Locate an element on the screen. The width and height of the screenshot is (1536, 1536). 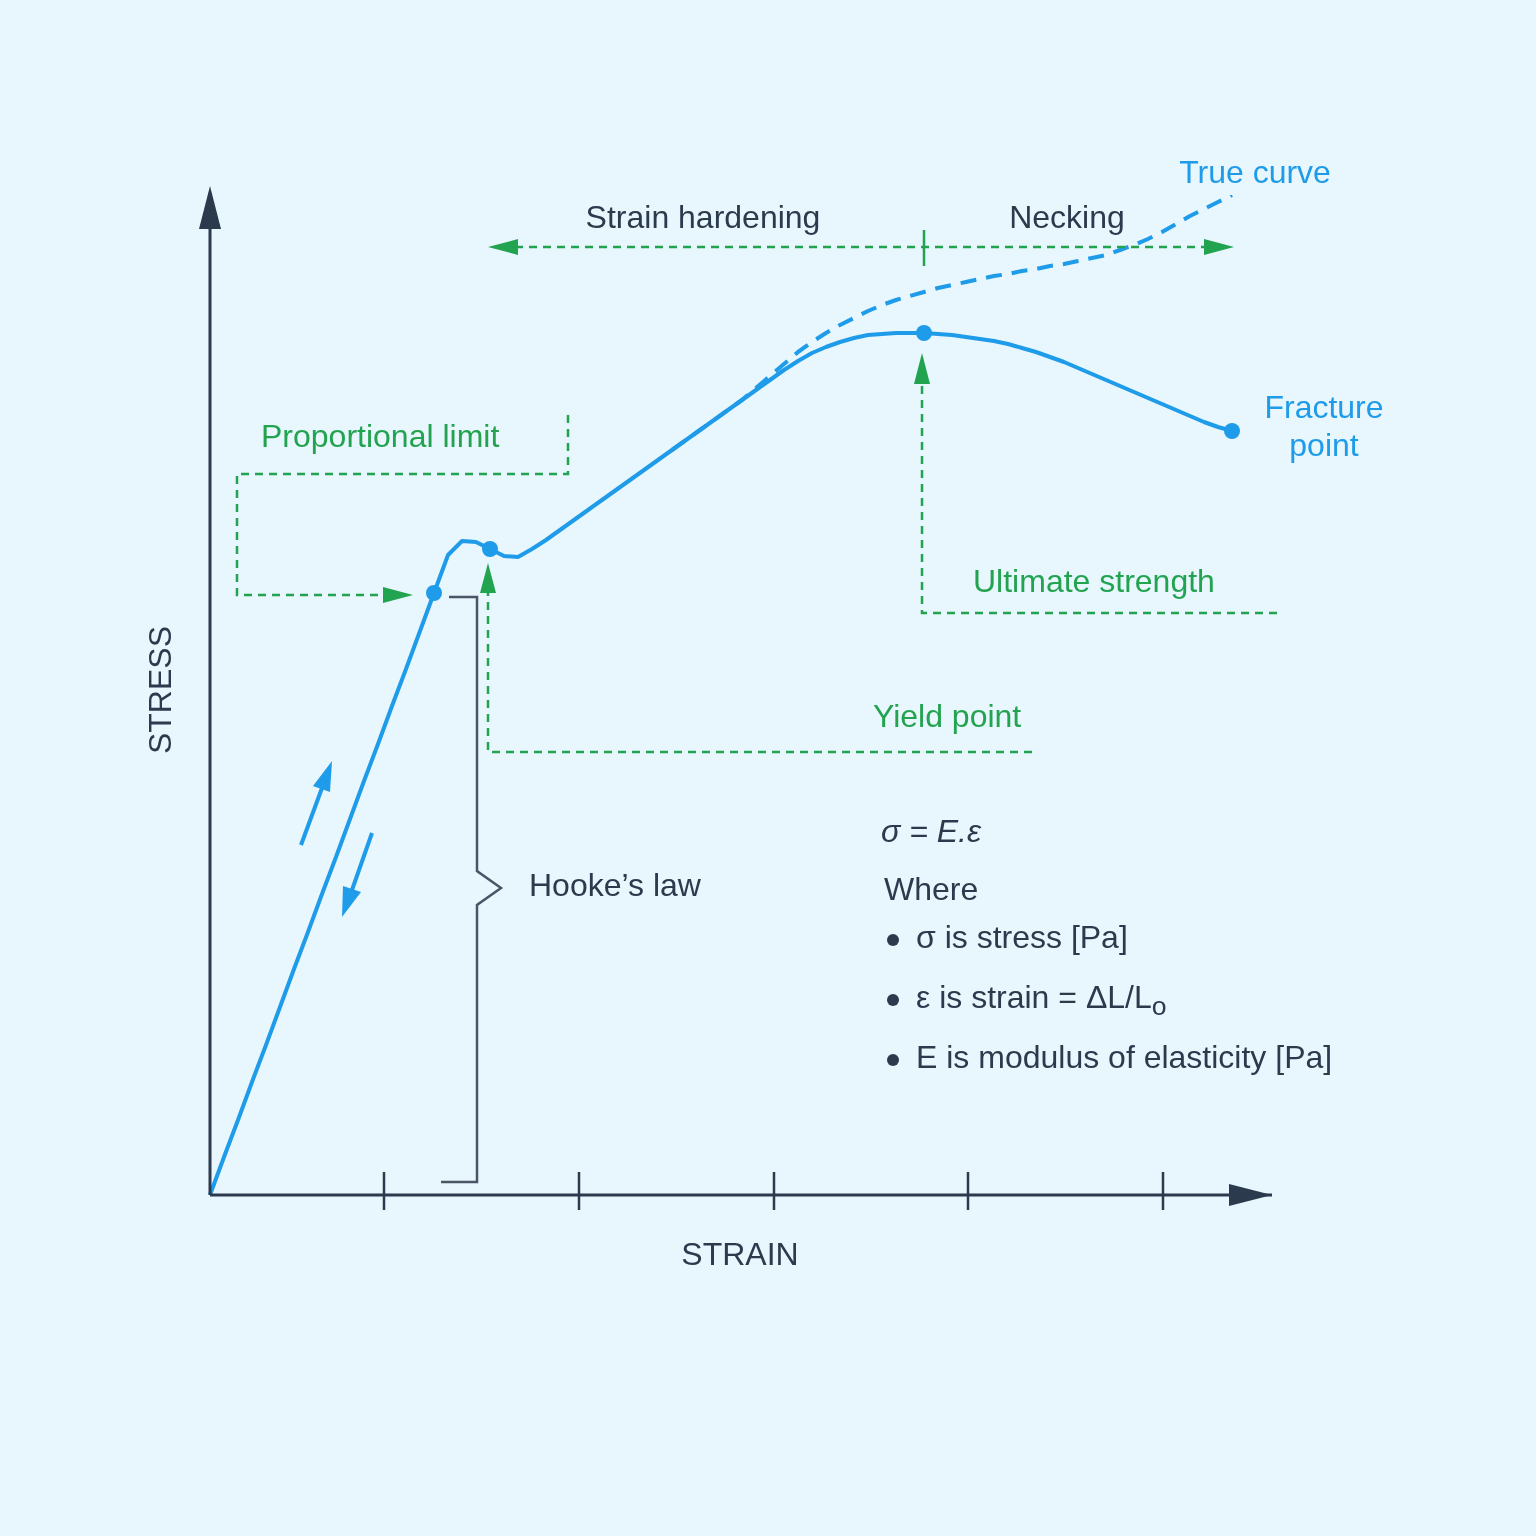
text: Fracture point is located at coordinates (1324, 426).